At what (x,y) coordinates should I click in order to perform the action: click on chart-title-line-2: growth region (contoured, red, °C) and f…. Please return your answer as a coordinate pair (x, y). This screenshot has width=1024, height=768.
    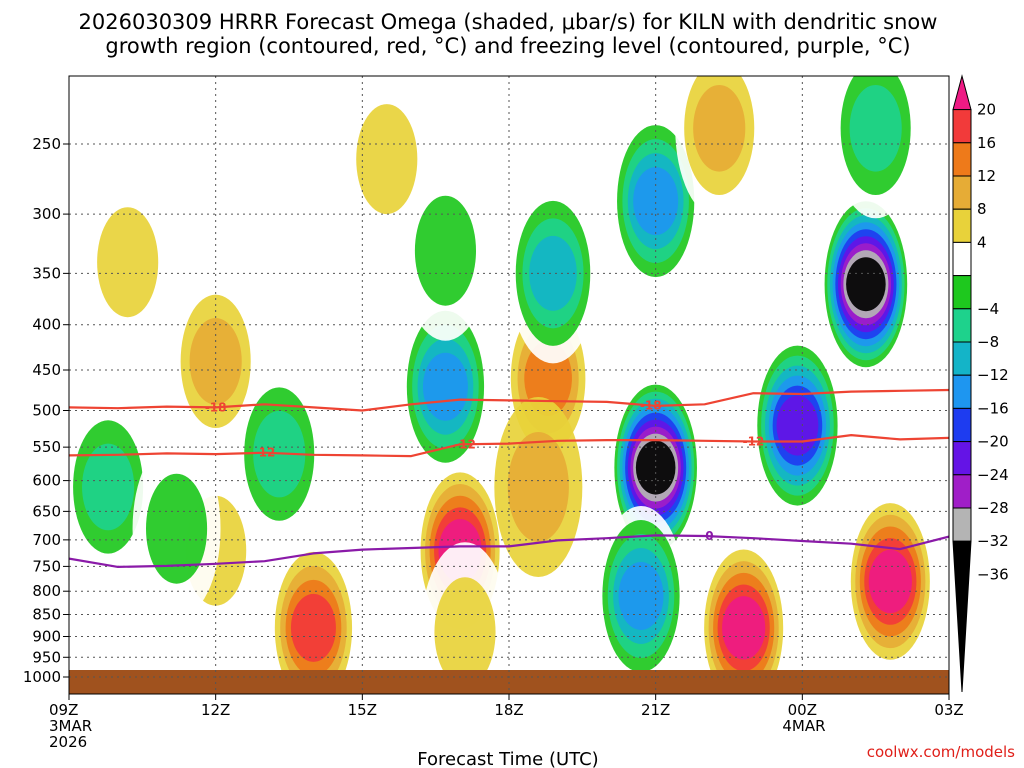
    Looking at the image, I should click on (507, 46).